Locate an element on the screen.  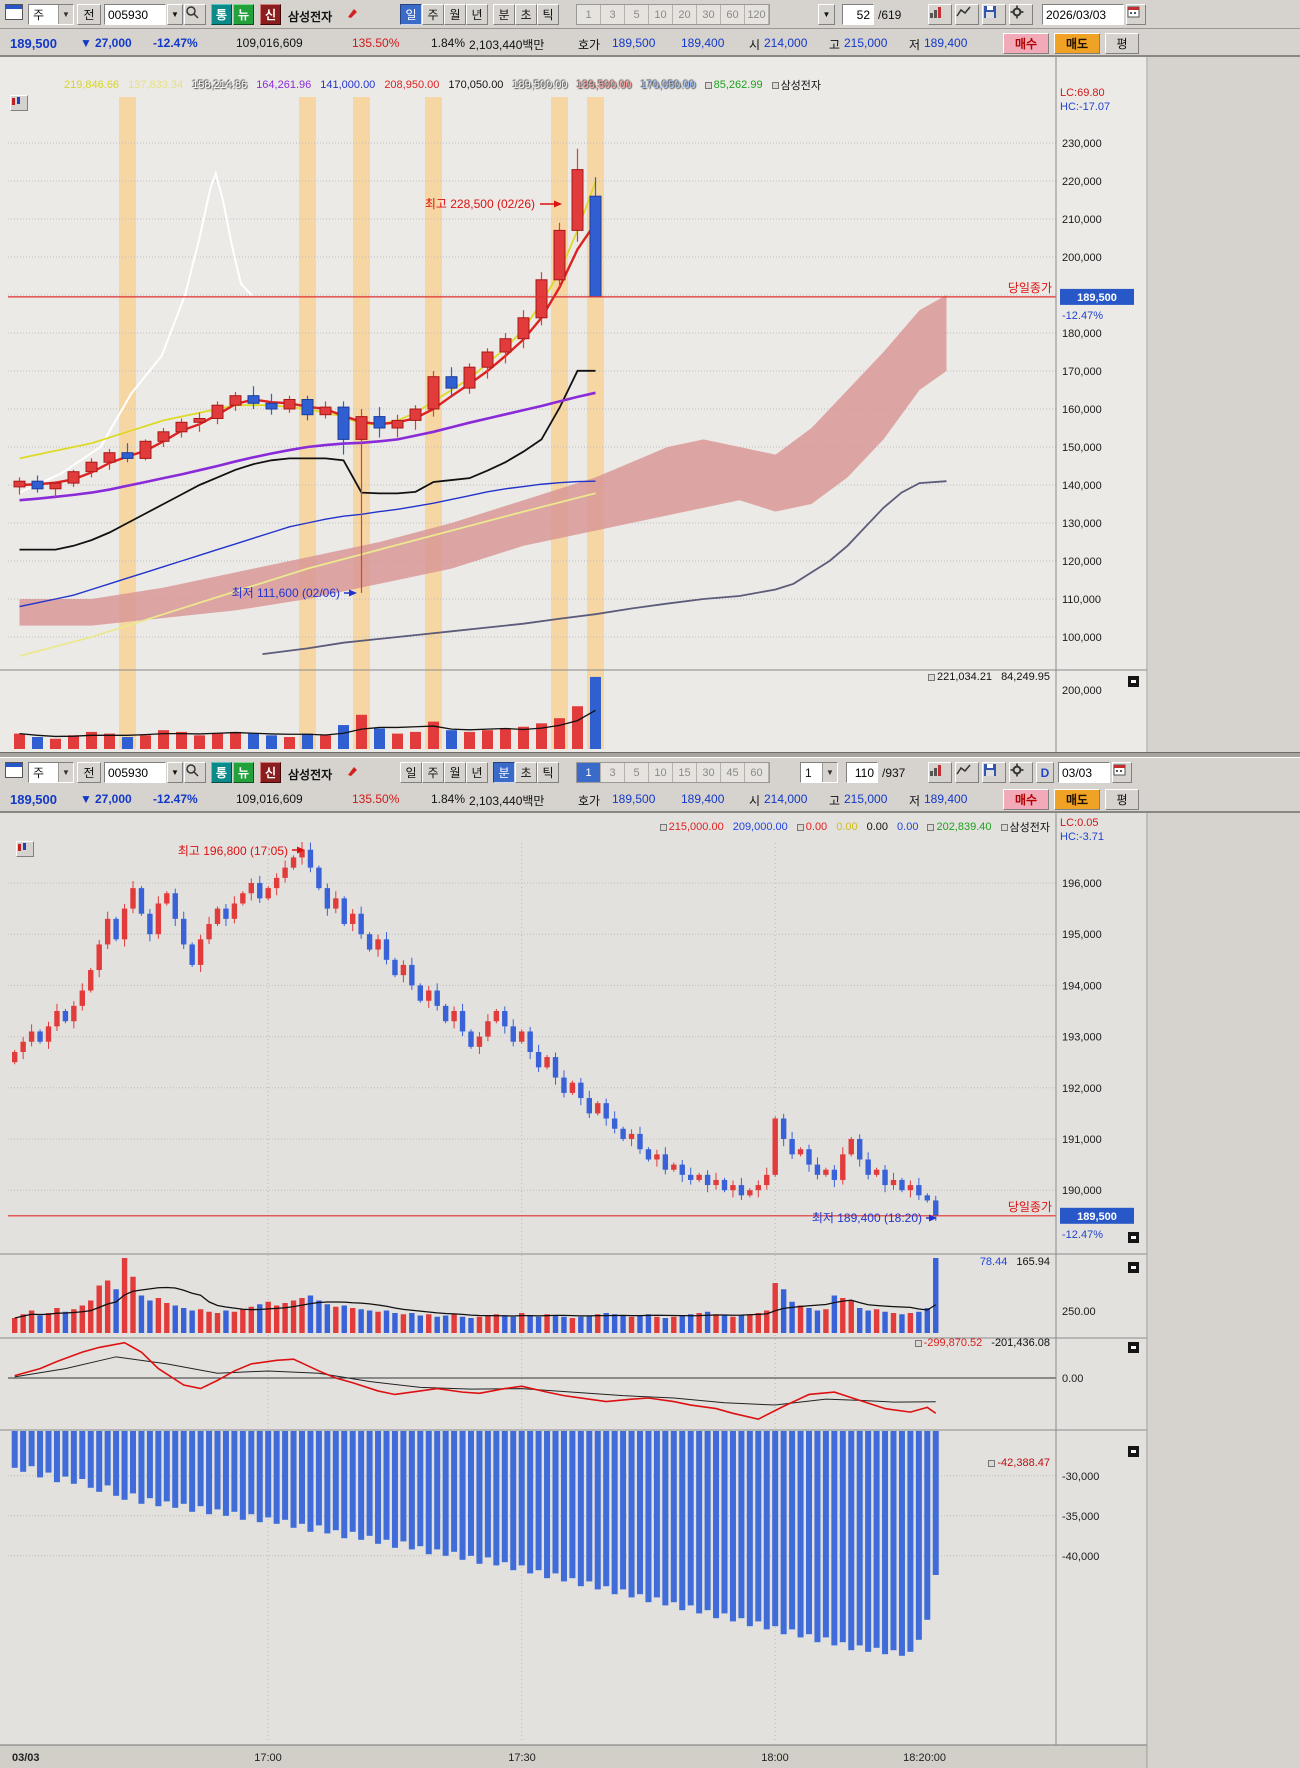
bid-price: 189,400 is located at coordinates (703, 799).